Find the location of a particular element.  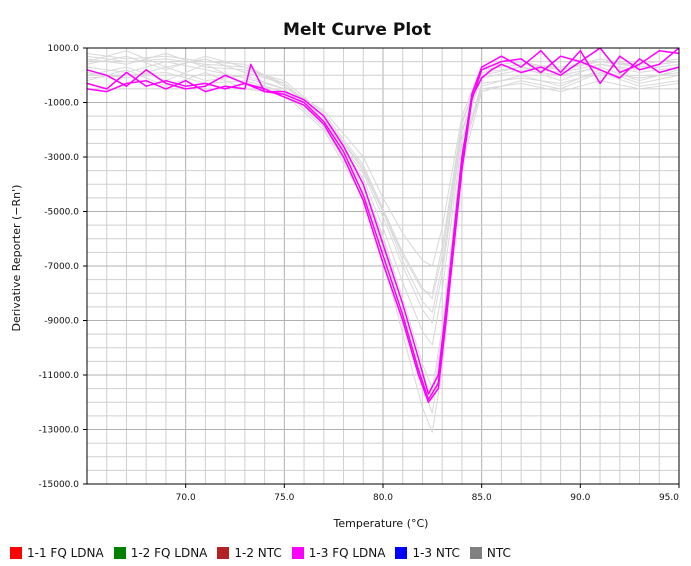

x-axis-ticks: 70.0 75.0 80.0 85.0 90.0 95.0 is located at coordinates (428, 493).